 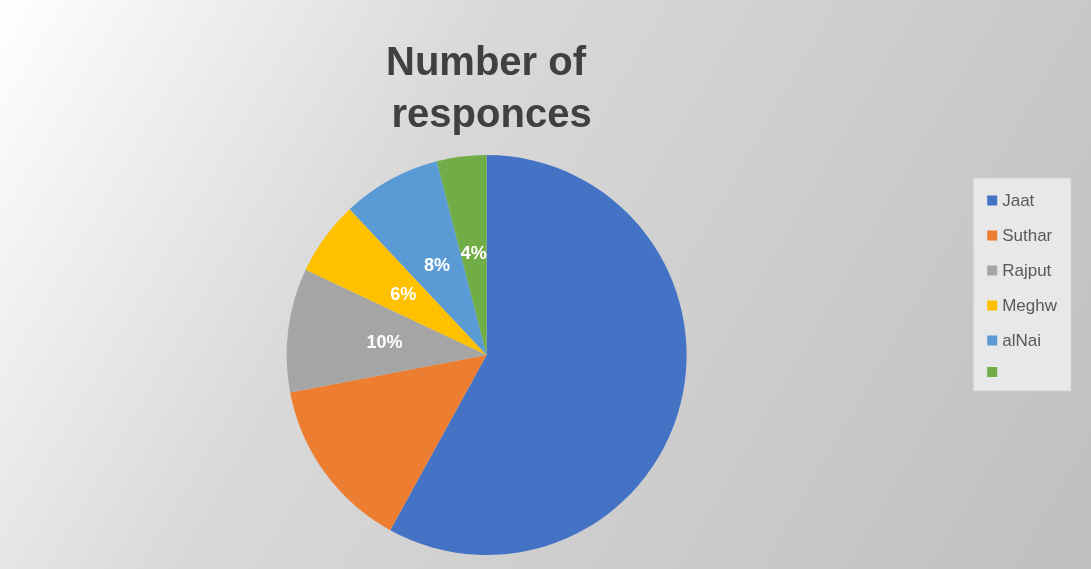 What do you see at coordinates (473, 252) in the screenshot?
I see `data-label: 4%` at bounding box center [473, 252].